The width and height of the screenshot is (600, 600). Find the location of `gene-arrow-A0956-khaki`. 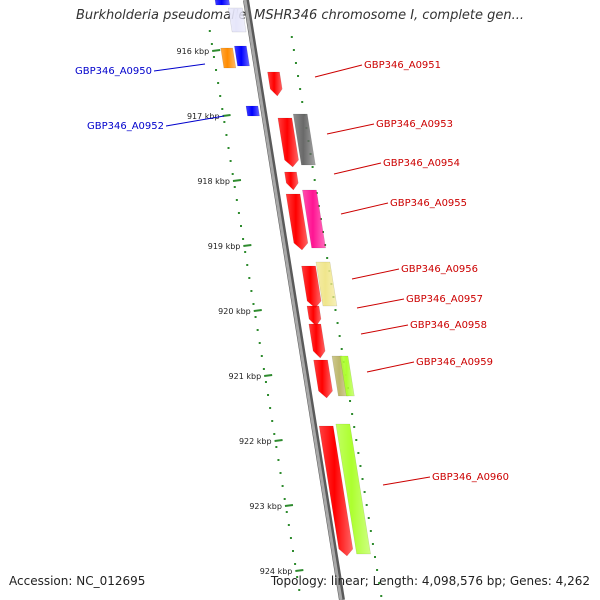

gene-arrow-A0956-khaki is located at coordinates (326, 284).